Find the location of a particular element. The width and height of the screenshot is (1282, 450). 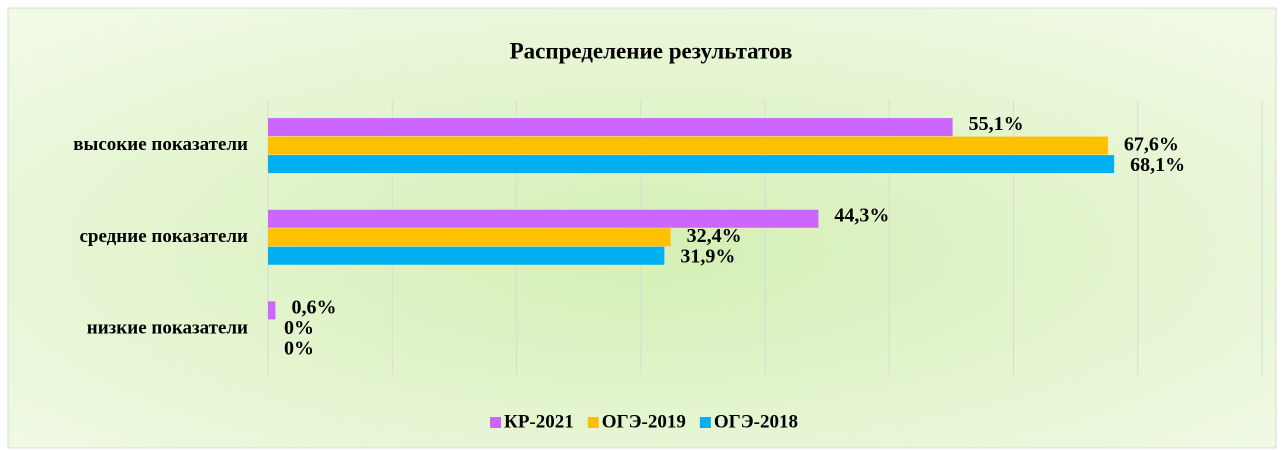

data-label: 32,4% is located at coordinates (714, 236).